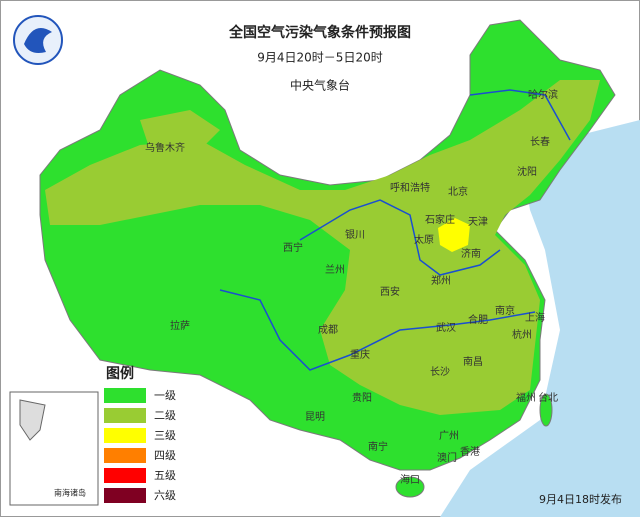 This screenshot has height=517, width=640. I want to click on city-label: 沈阳, so click(527, 171).